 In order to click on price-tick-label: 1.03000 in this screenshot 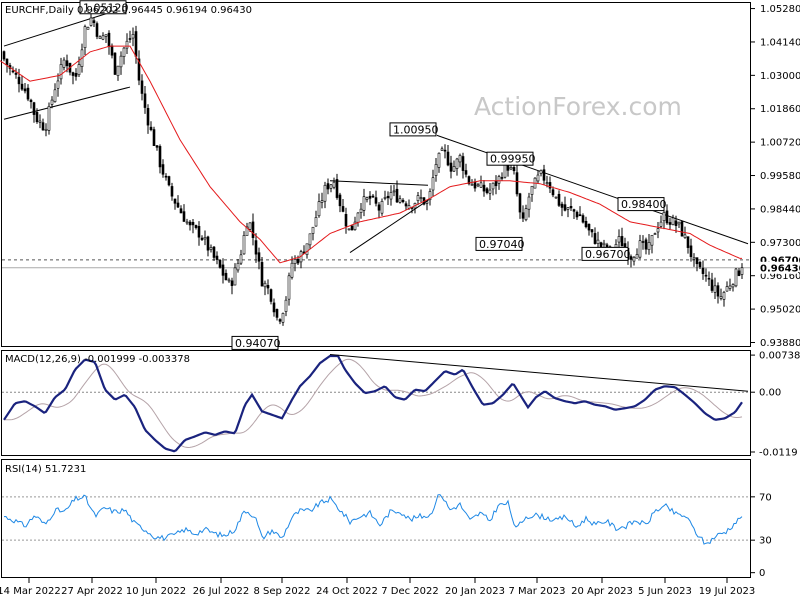, I will do `click(780, 76)`.